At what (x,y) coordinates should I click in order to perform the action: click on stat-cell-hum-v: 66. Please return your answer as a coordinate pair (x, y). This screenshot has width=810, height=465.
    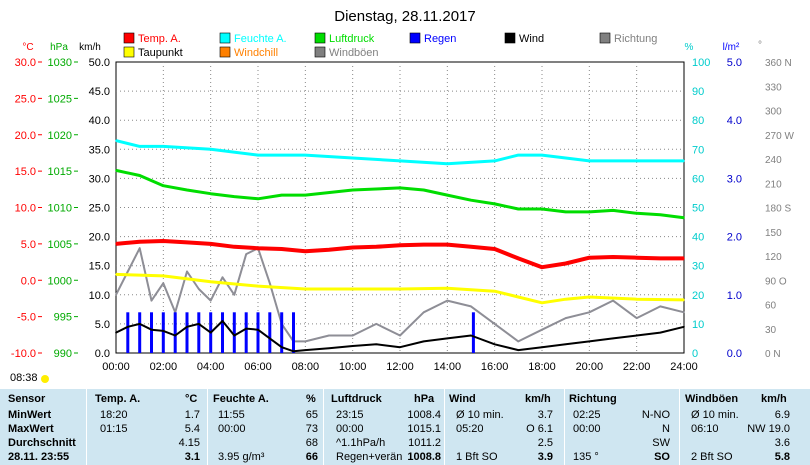
    Looking at the image, I should click on (311, 457).